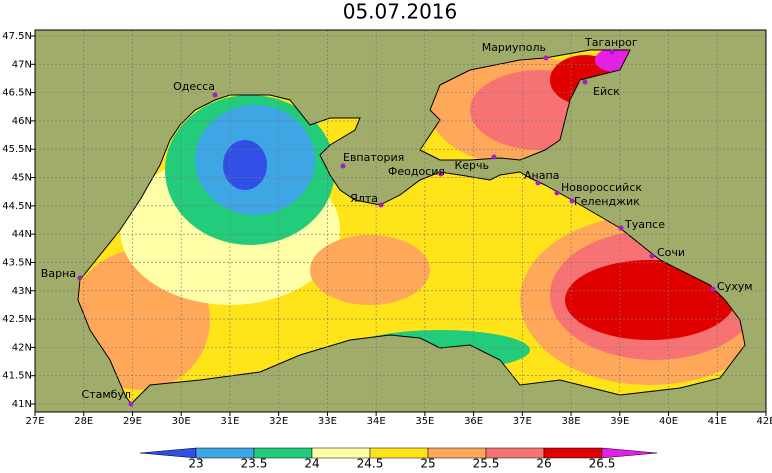 The height and width of the screenshot is (473, 772). What do you see at coordinates (132, 421) in the screenshot?
I see `x-tick-label: 29E` at bounding box center [132, 421].